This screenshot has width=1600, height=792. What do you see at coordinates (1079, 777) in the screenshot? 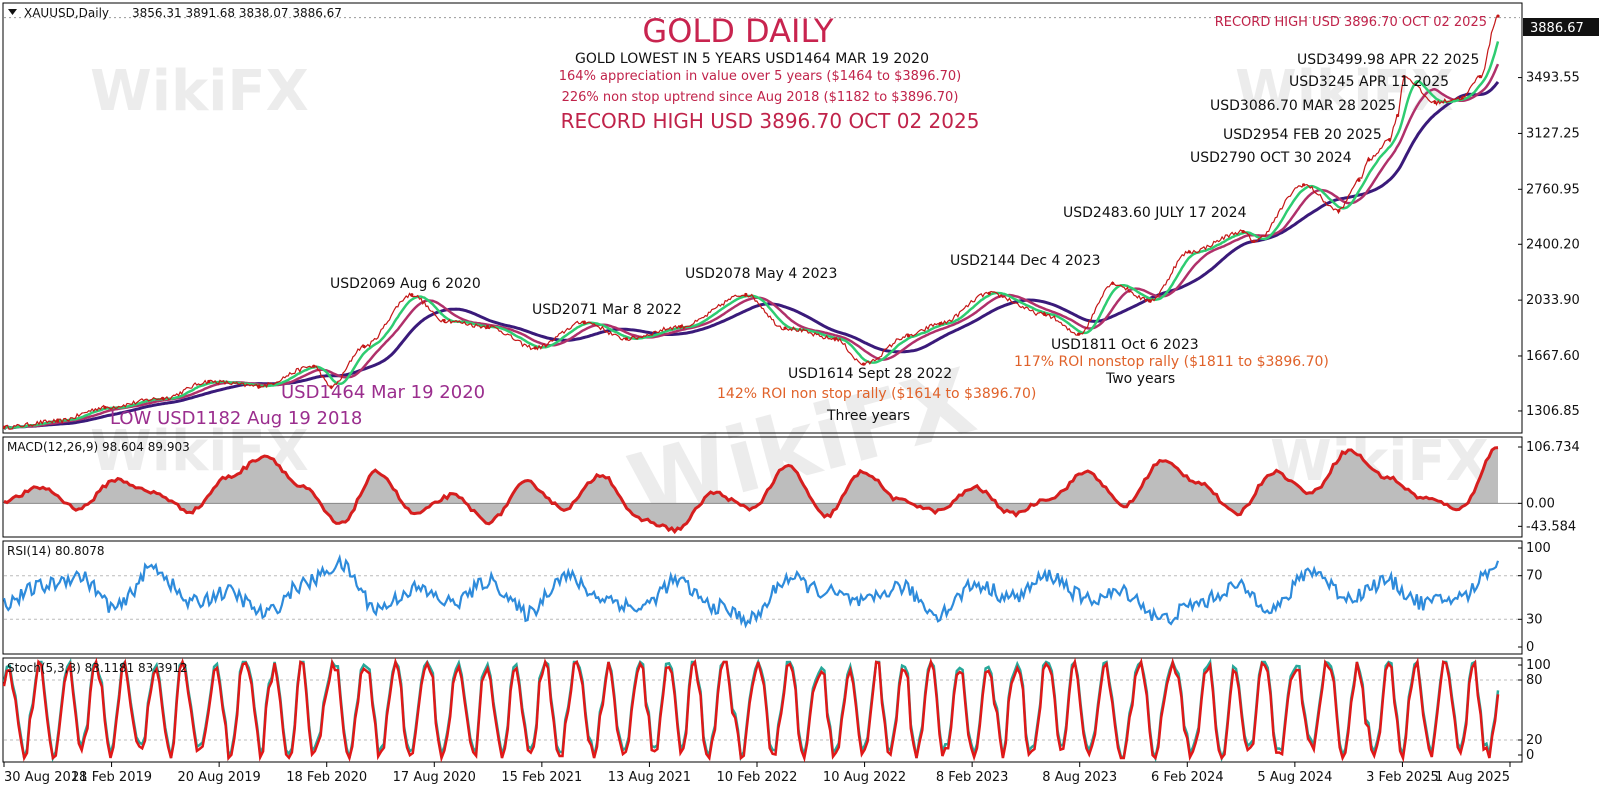
I see `x-tick-label: 8 Aug 2023` at bounding box center [1079, 777].